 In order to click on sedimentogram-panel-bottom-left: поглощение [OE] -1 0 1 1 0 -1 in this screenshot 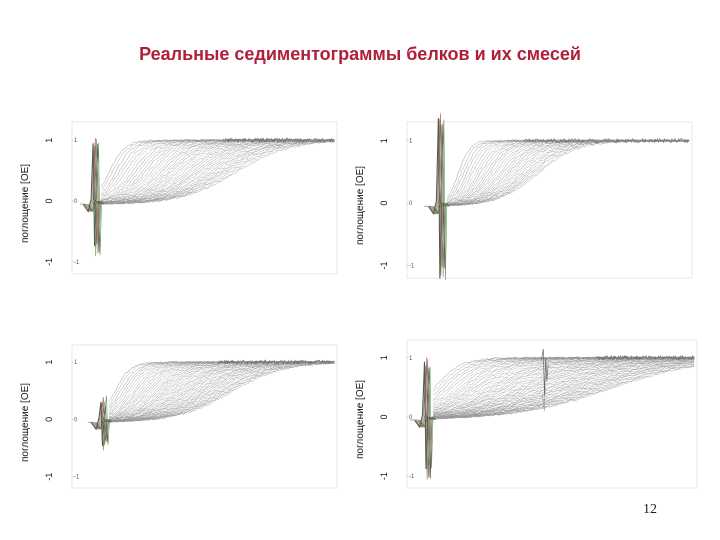, I will do `click(182, 413)`.